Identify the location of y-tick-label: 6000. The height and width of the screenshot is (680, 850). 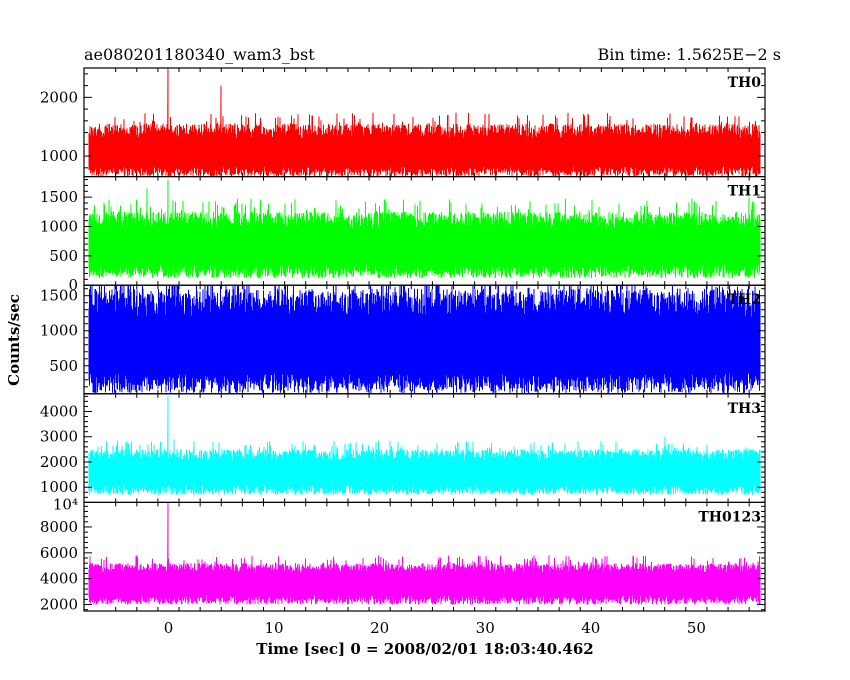
(59, 553).